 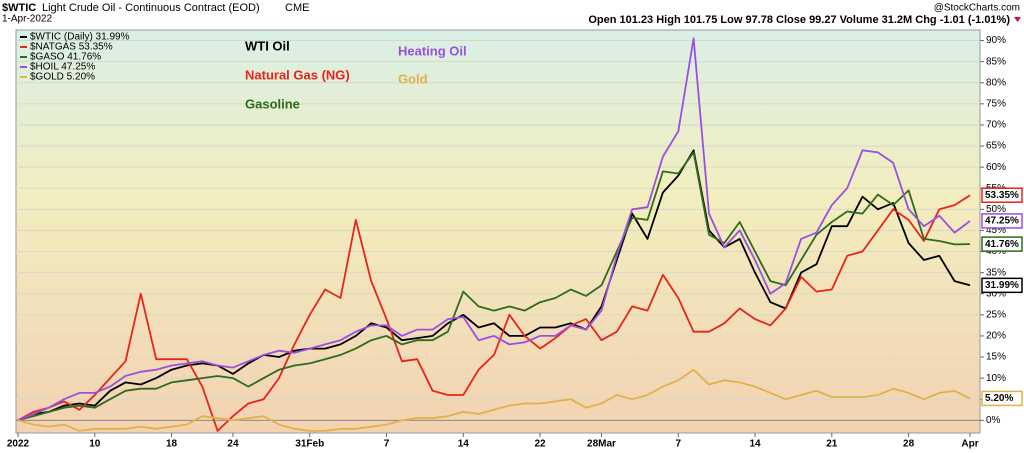 I want to click on x-tick-label: 18, so click(x=172, y=444).